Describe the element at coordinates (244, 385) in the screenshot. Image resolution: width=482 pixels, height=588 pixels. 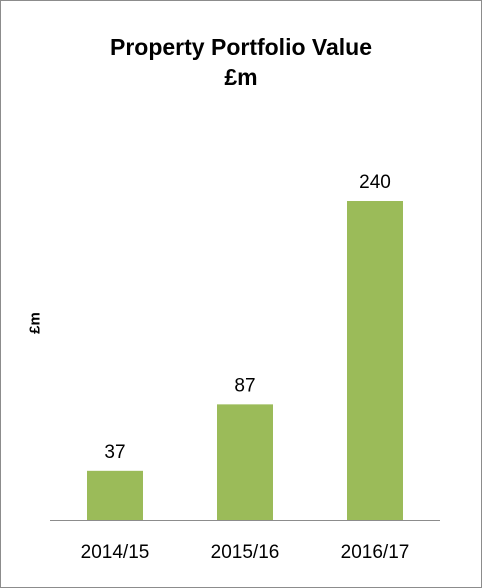
I see `data-label-2015/16: 87` at that location.